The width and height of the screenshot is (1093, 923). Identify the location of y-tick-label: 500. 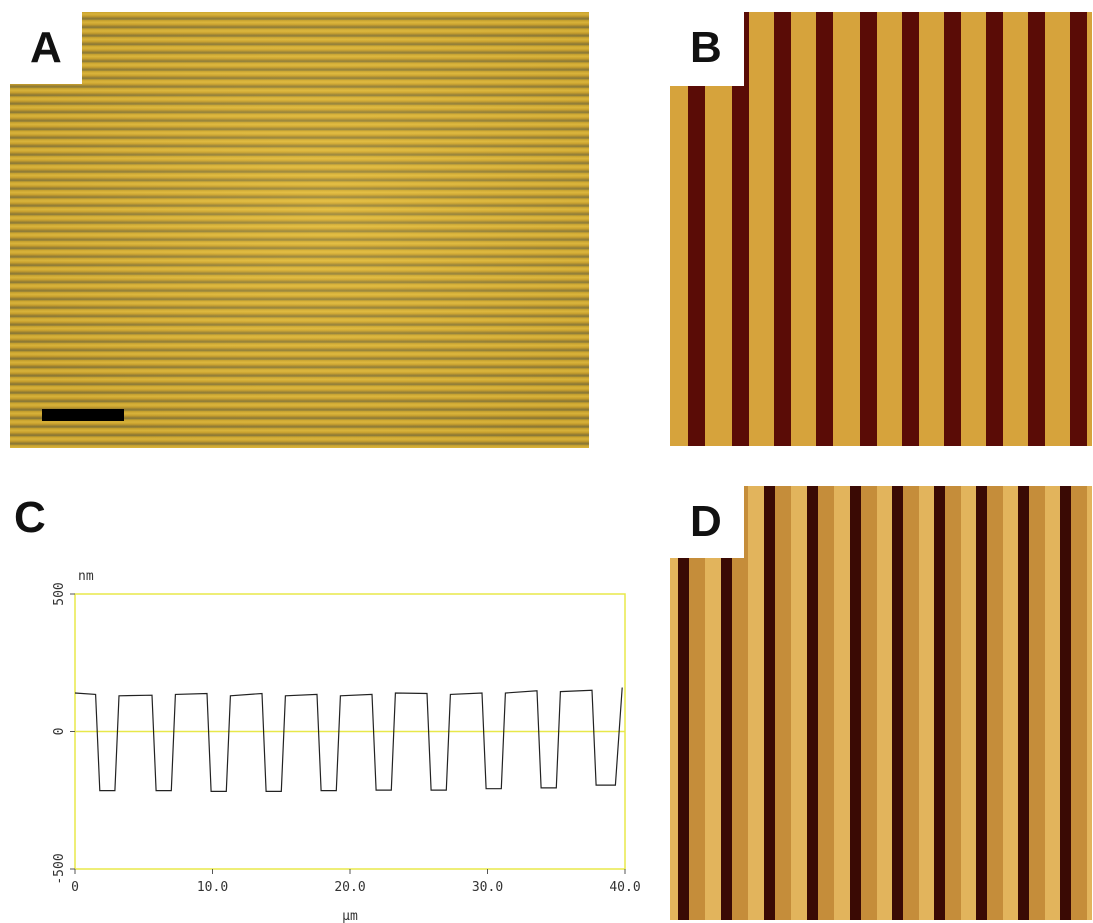
(59, 593).